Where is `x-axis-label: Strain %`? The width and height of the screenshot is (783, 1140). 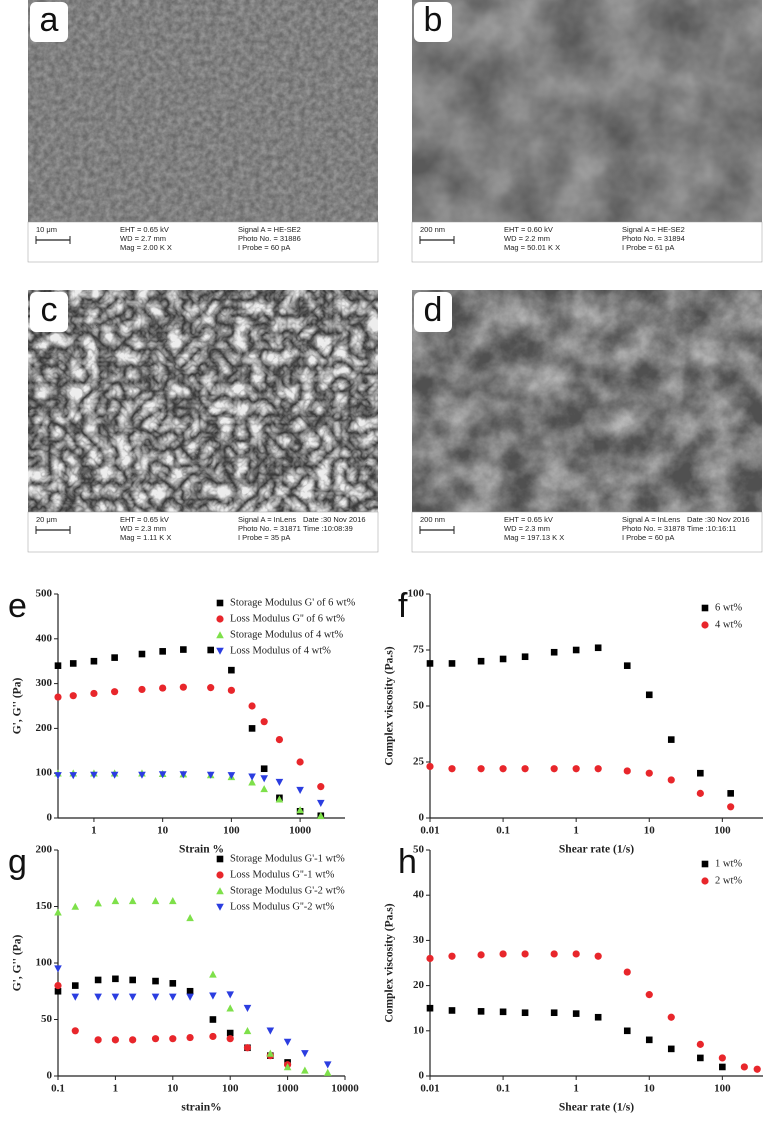
x-axis-label: Strain % is located at coordinates (201, 850).